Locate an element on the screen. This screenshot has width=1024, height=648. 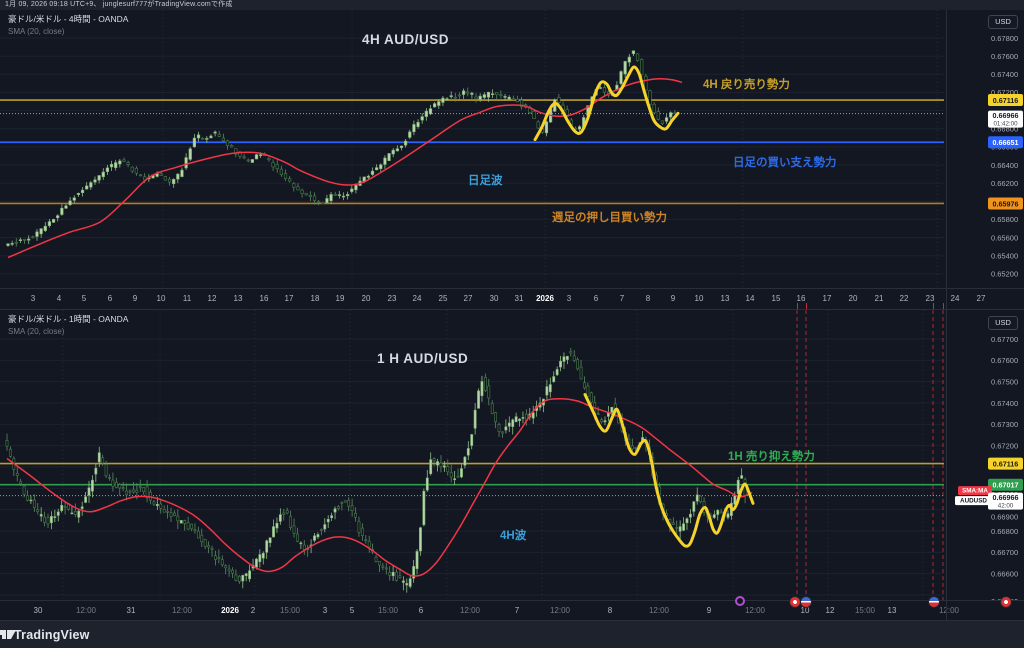
symbol-name-tag: AUDUSD is located at coordinates (973, 501).